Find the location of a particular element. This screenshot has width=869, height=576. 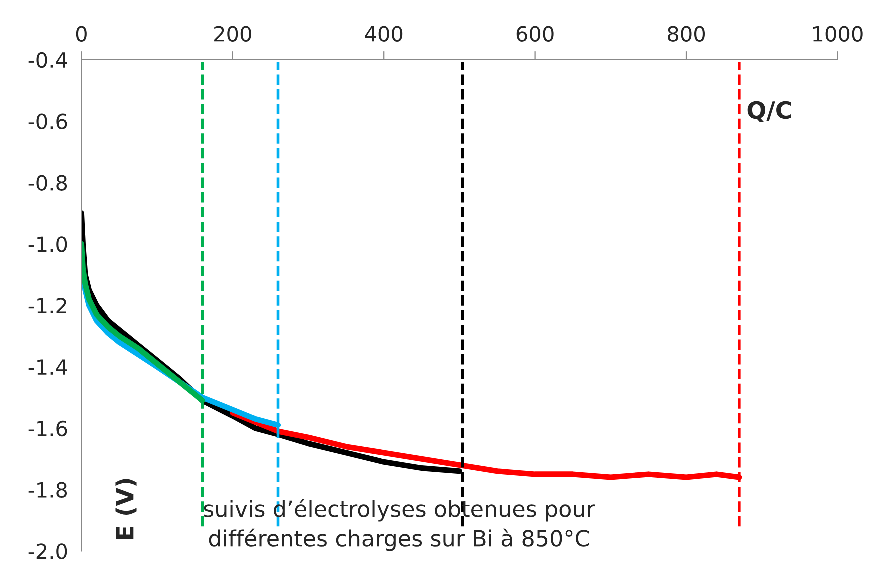

x-tick-label: 0 is located at coordinates (81, 34).